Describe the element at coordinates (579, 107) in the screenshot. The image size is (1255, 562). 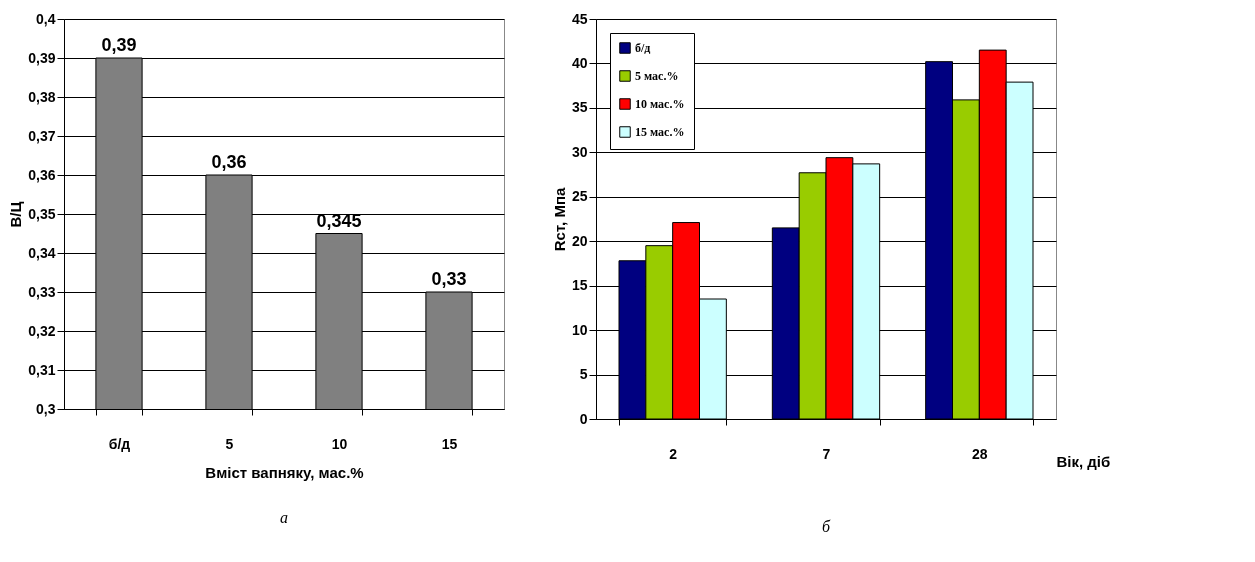
I see `y-tick-label: 35` at that location.